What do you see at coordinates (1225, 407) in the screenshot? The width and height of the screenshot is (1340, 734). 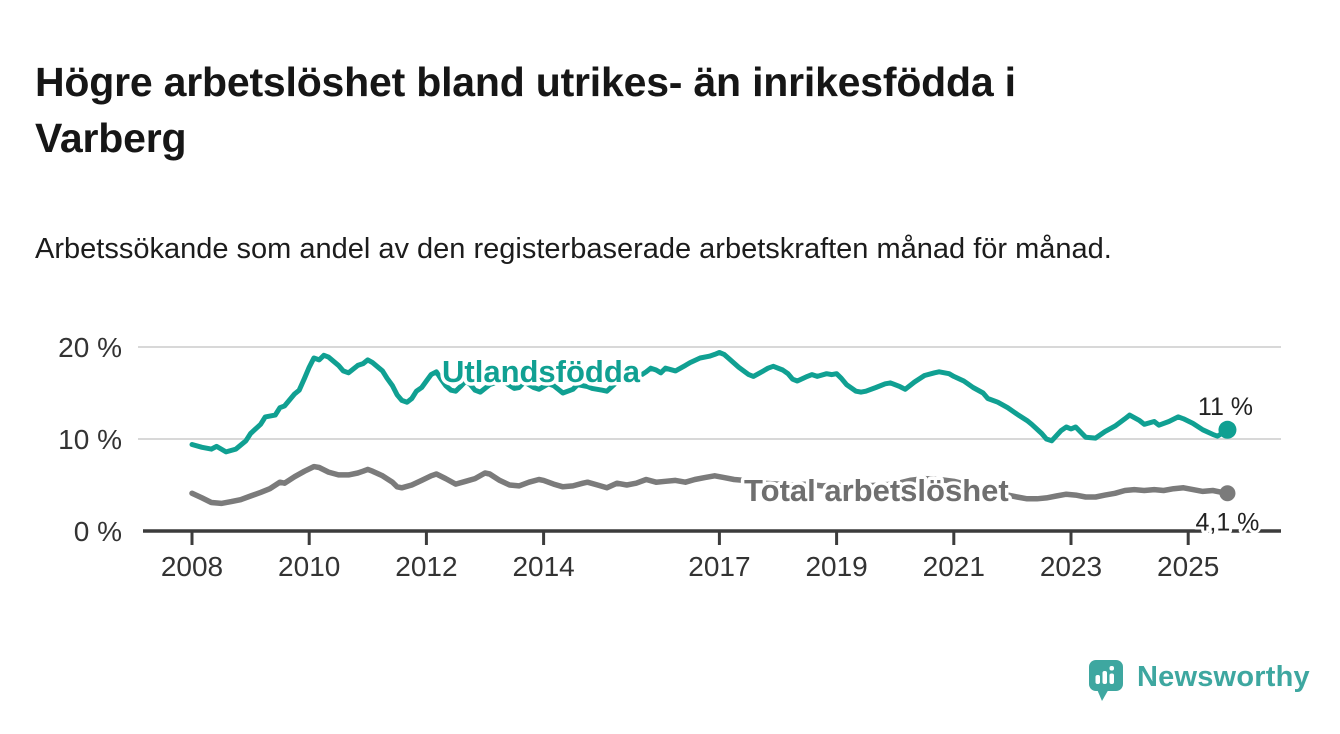 I see `end-value-label-utlandsfodda: 11 %` at bounding box center [1225, 407].